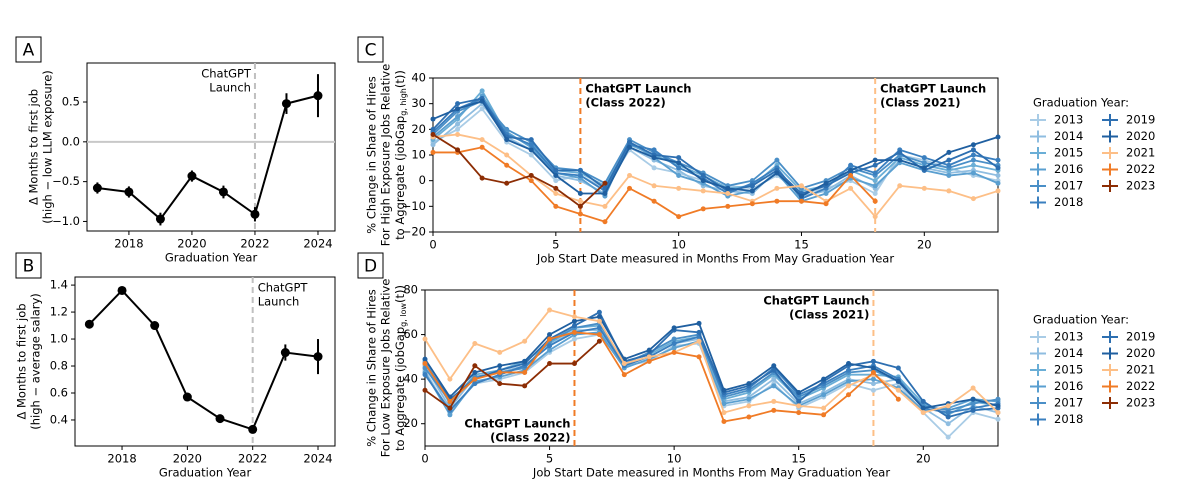 Image resolution: width=1198 pixels, height=500 pixels. Describe the element at coordinates (1068, 186) in the screenshot. I see `legend-label: 2017` at that location.